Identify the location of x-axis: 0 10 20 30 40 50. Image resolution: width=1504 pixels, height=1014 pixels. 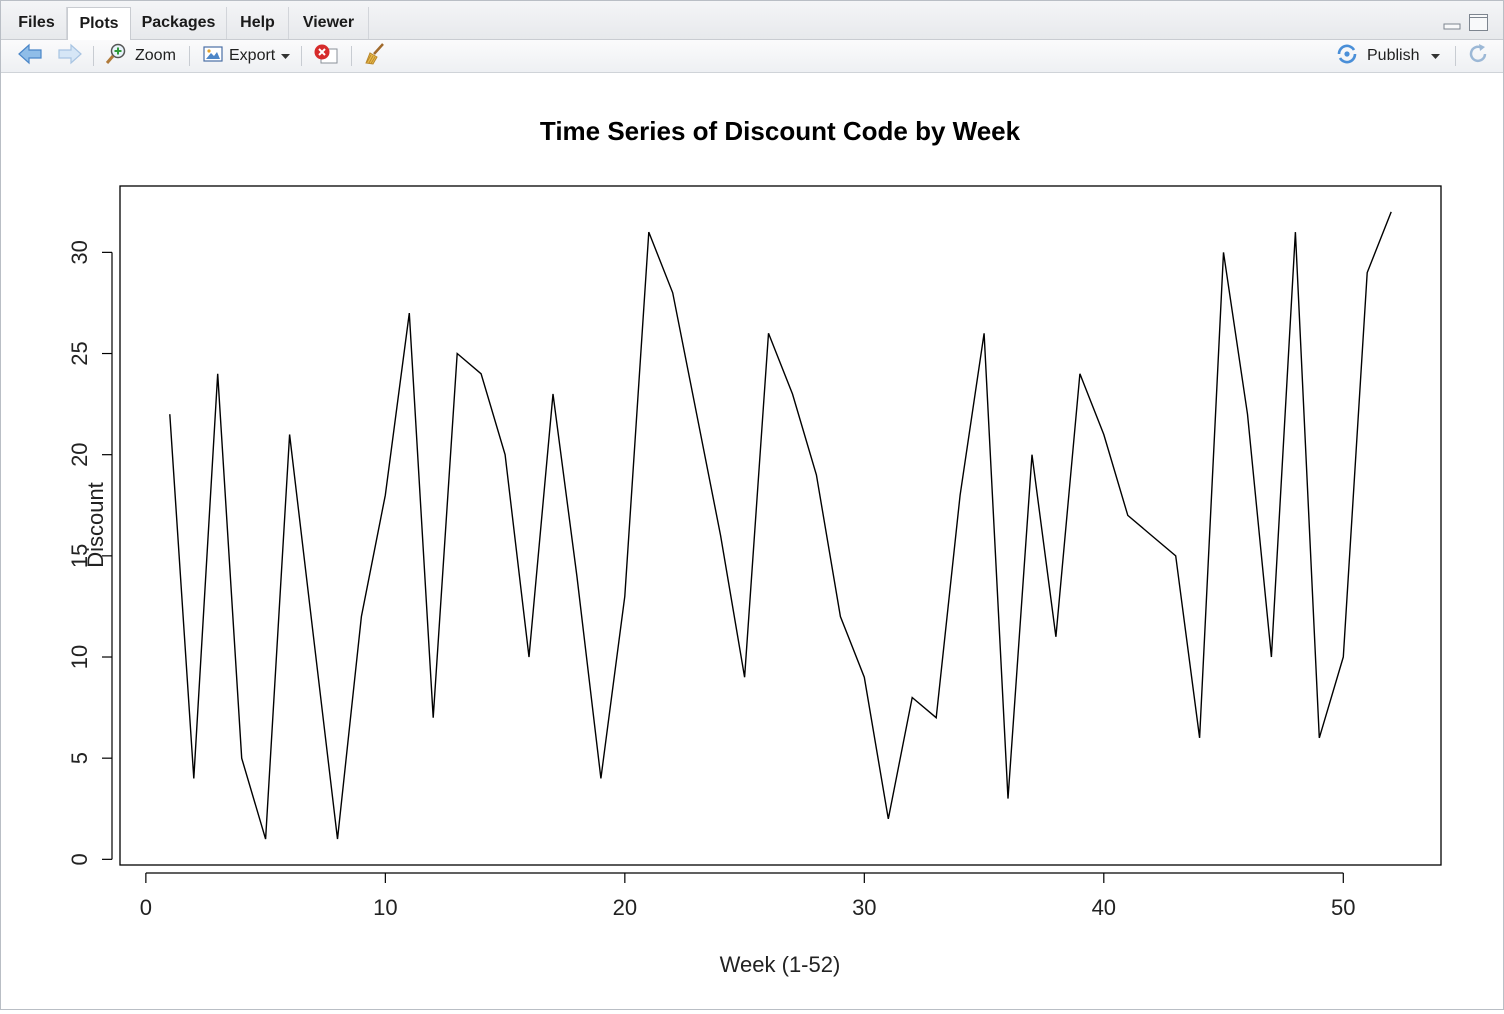
(748, 896).